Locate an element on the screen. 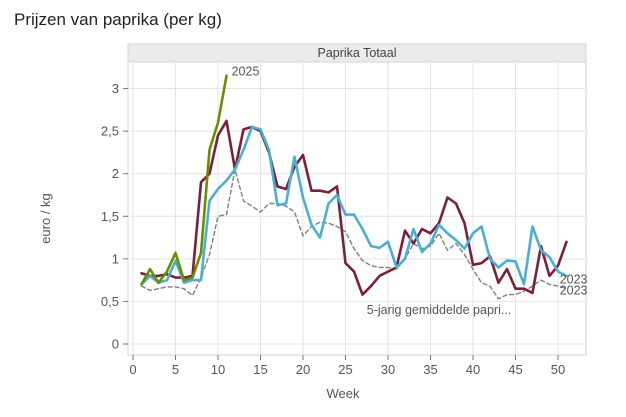 Image resolution: width=626 pixels, height=417 pixels. y-tick-label: 0 is located at coordinates (115, 344).